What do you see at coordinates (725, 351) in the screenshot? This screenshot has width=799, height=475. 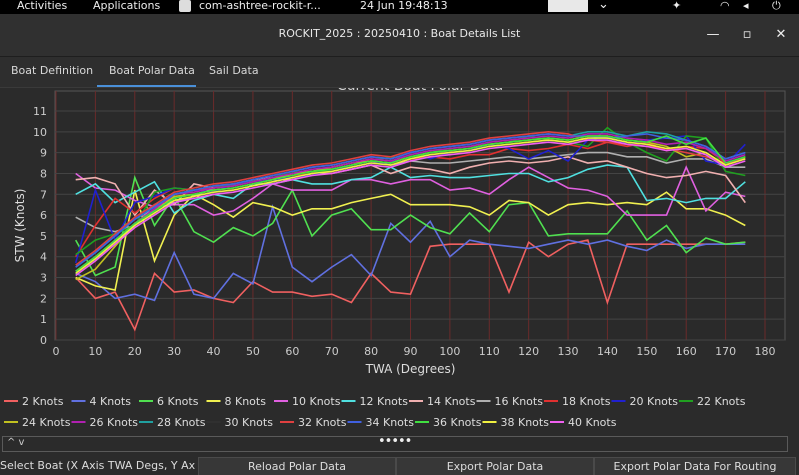 I see `x-tick-label: 170` at bounding box center [725, 351].